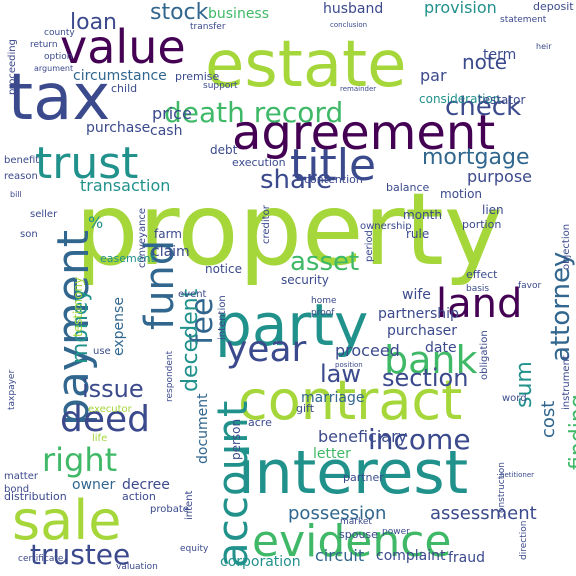  Describe the element at coordinates (87, 163) in the screenshot. I see `cloud-word: trust` at that location.